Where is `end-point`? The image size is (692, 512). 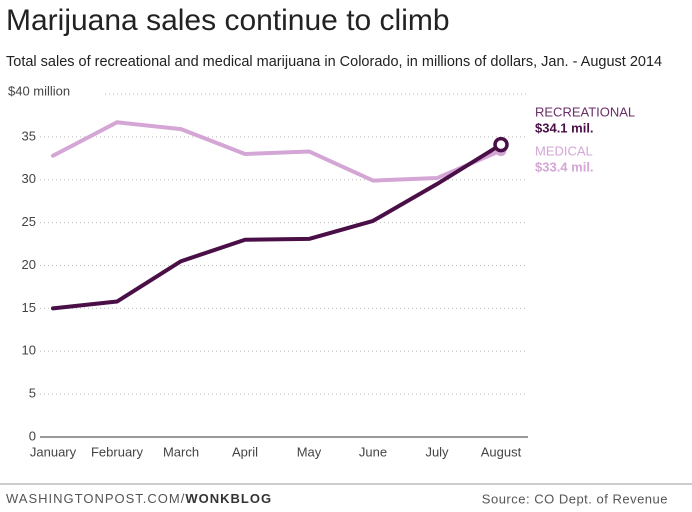 end-point is located at coordinates (501, 144).